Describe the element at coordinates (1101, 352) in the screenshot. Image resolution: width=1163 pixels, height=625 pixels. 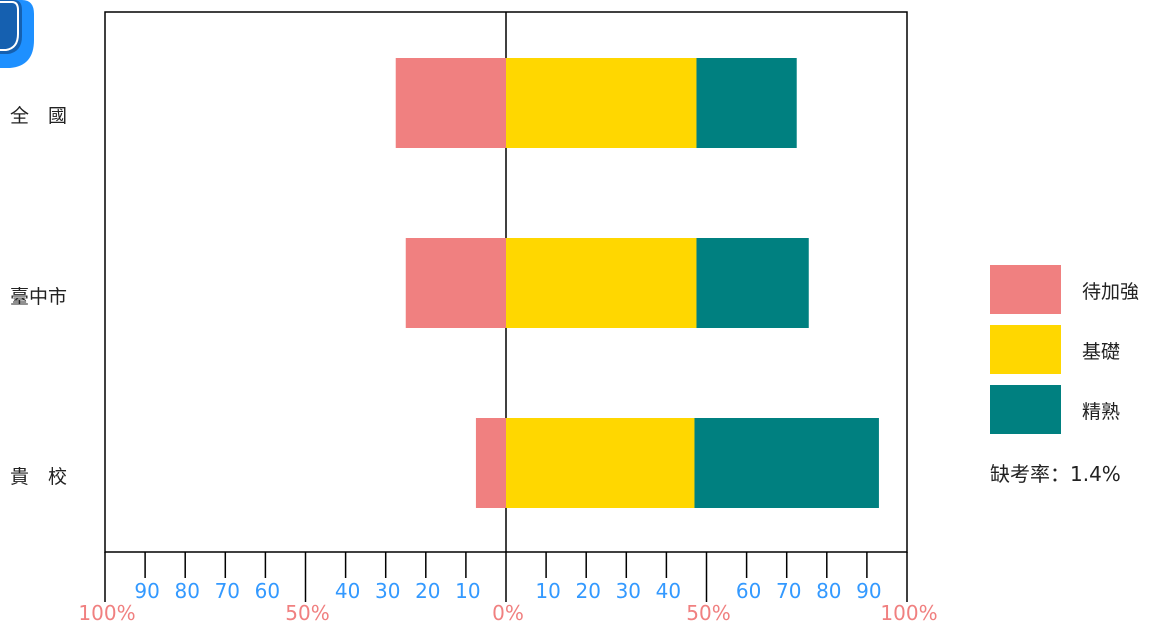
I see `legend-label: 基礎` at that location.